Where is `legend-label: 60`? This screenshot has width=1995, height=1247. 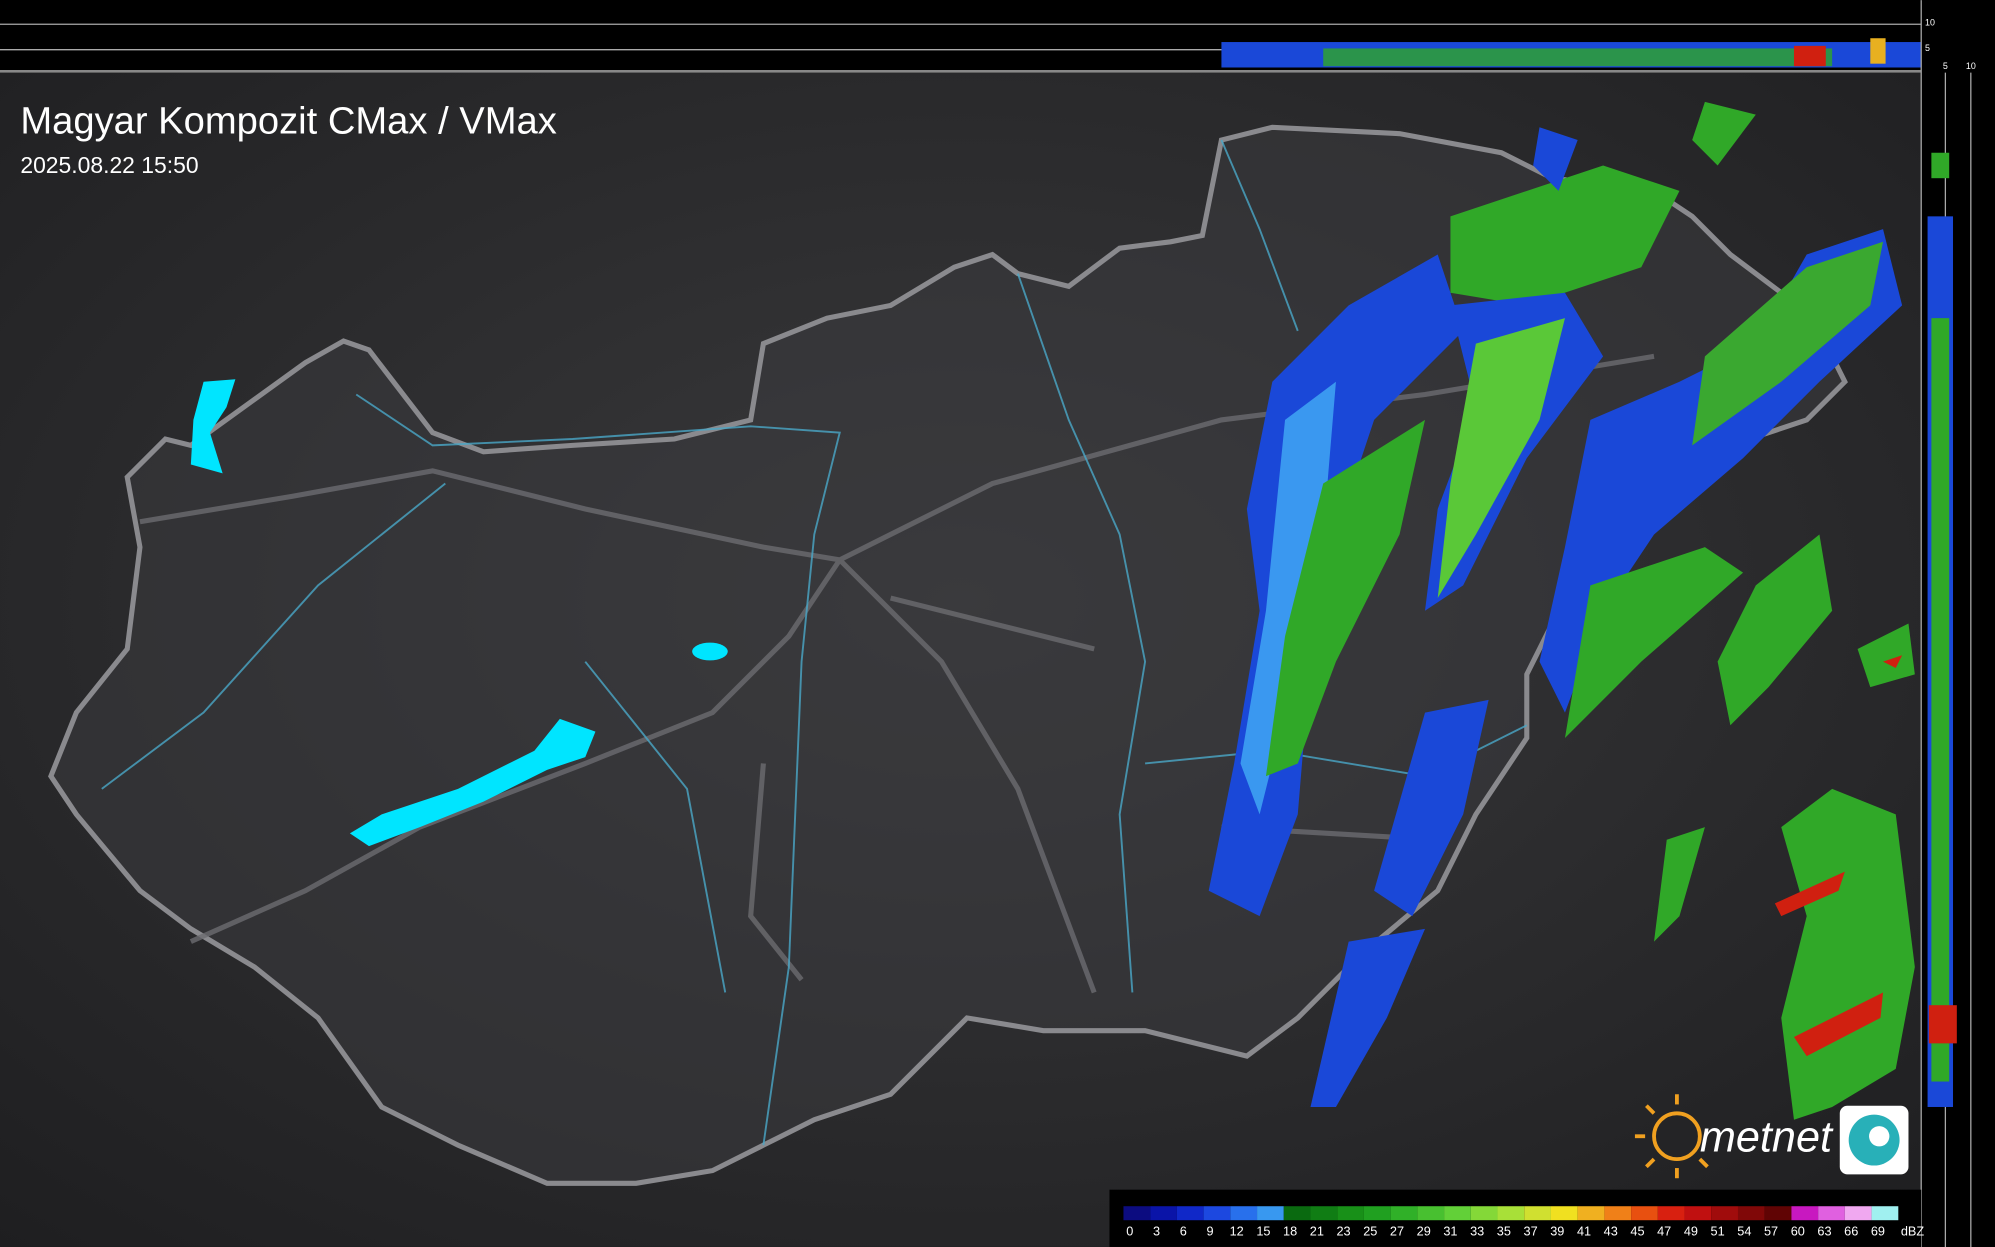
legend-label: 60 is located at coordinates (1798, 1230).